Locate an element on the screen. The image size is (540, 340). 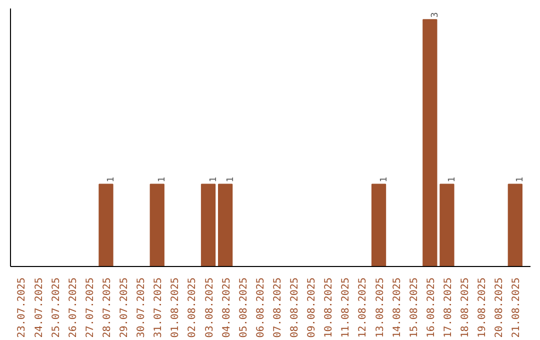
x-tick-label: 24.07.2025 is located at coordinates (39, 307).